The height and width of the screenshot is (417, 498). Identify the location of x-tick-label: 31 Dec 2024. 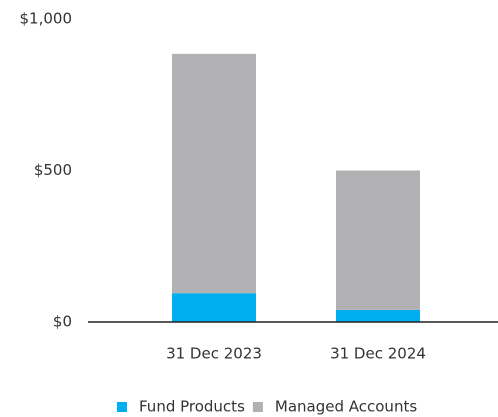
(378, 354).